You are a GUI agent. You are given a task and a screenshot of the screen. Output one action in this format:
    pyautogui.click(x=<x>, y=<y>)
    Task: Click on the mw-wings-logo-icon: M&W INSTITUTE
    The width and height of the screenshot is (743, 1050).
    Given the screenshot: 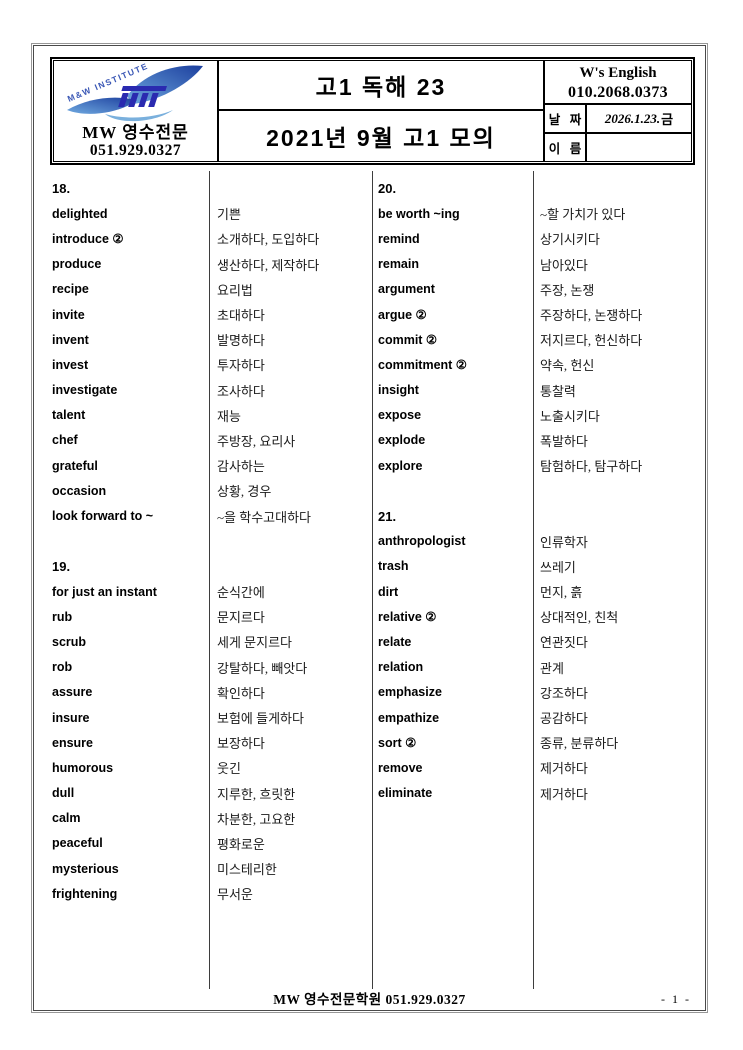 What is the action you would take?
    pyautogui.click(x=134, y=92)
    